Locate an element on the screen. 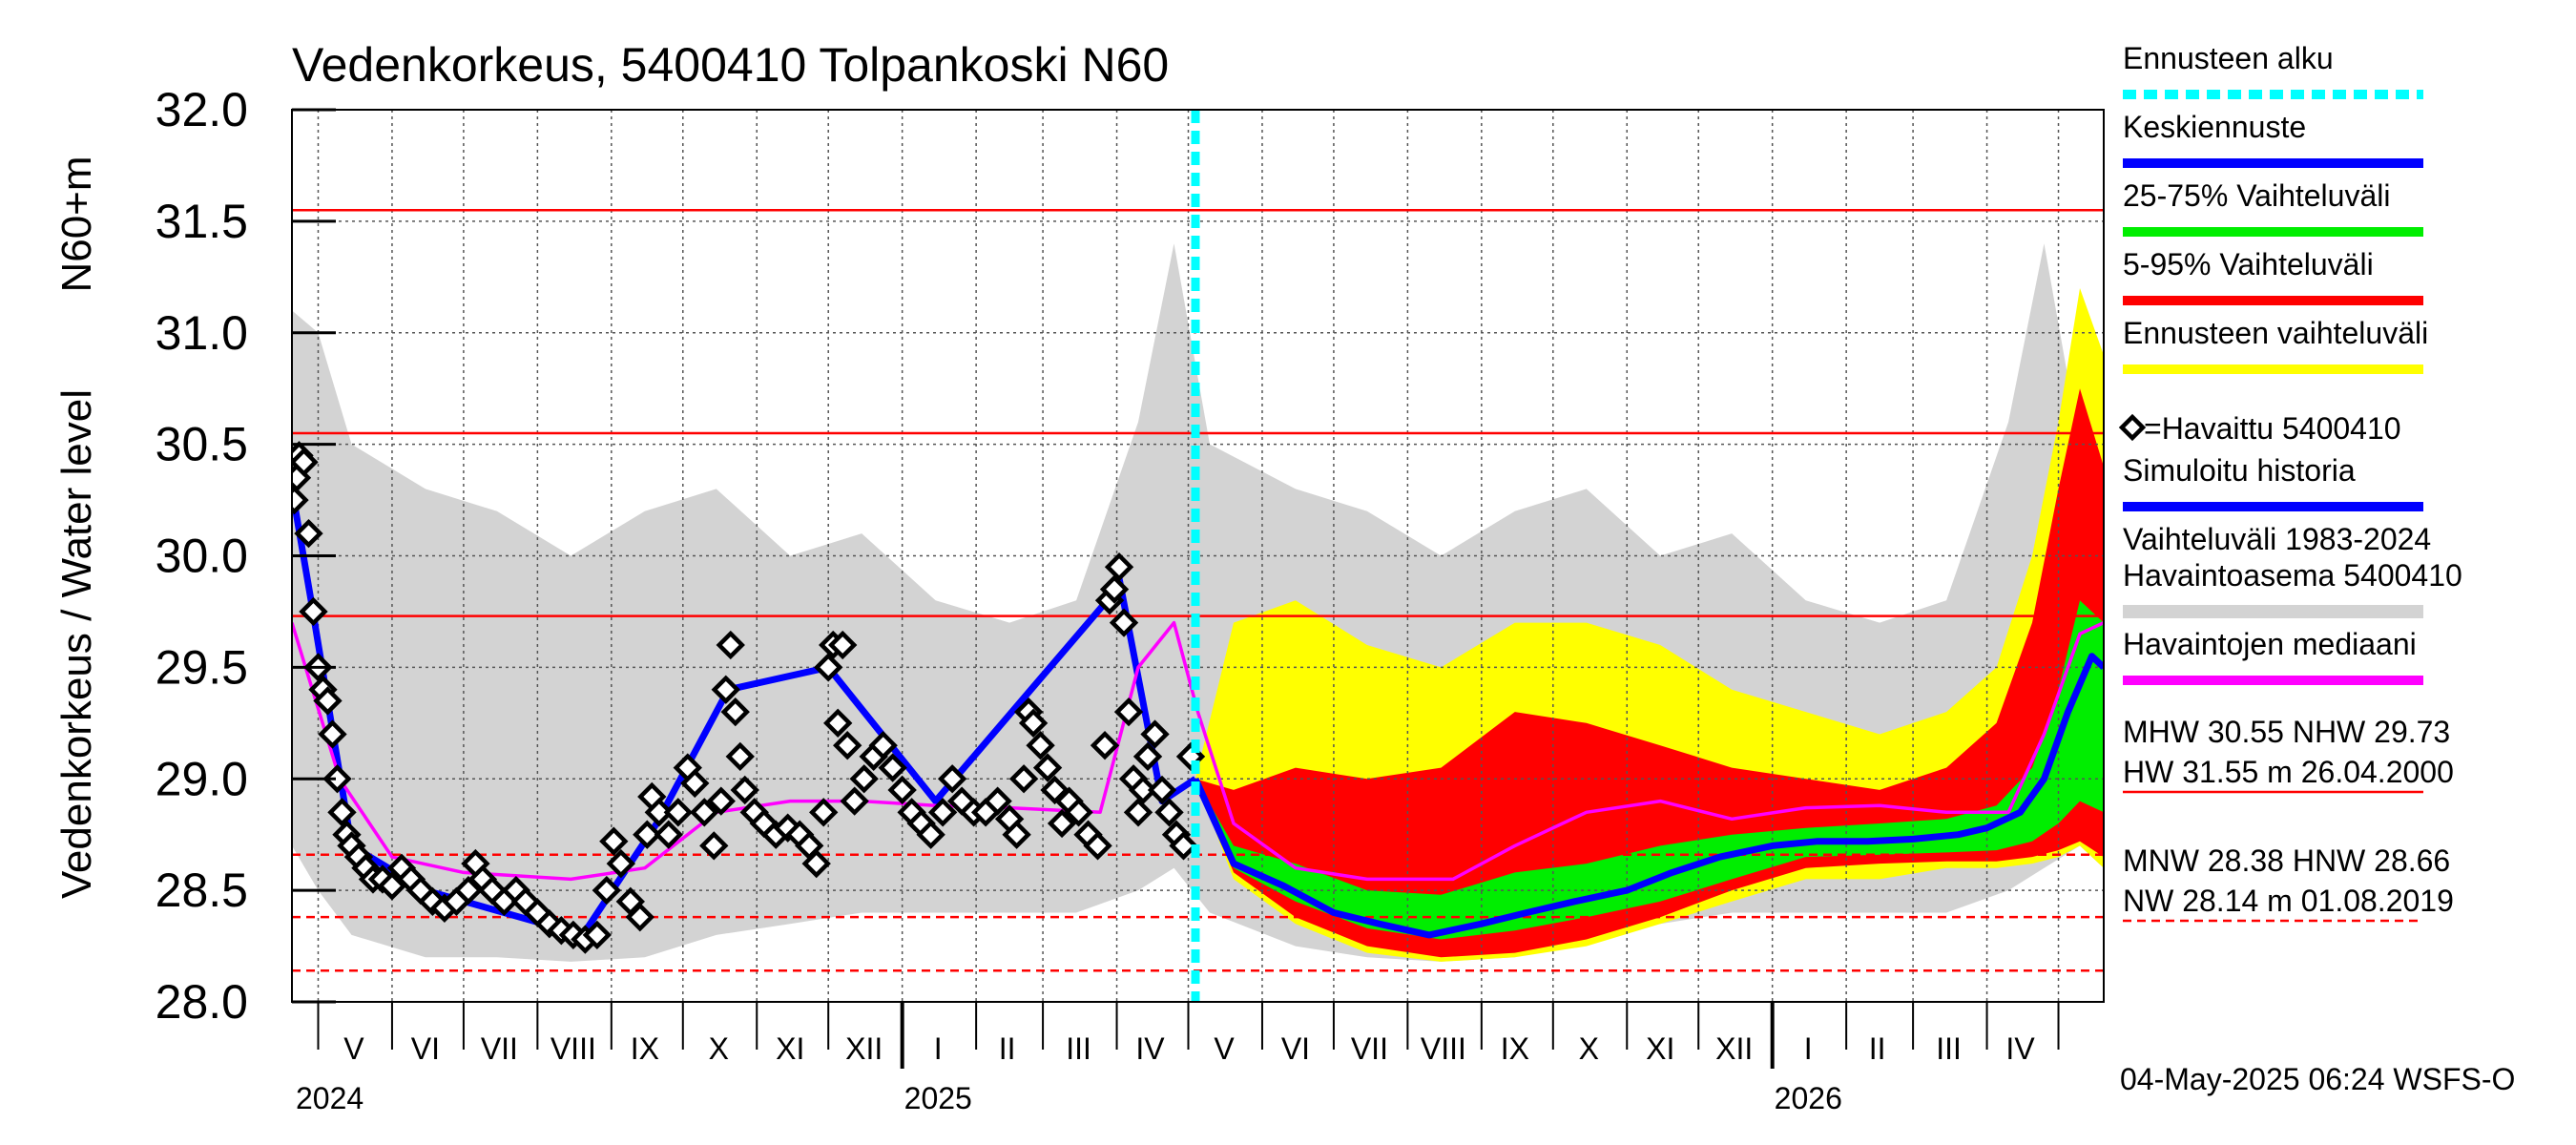  x-year-label: 2025 is located at coordinates (938, 1098).